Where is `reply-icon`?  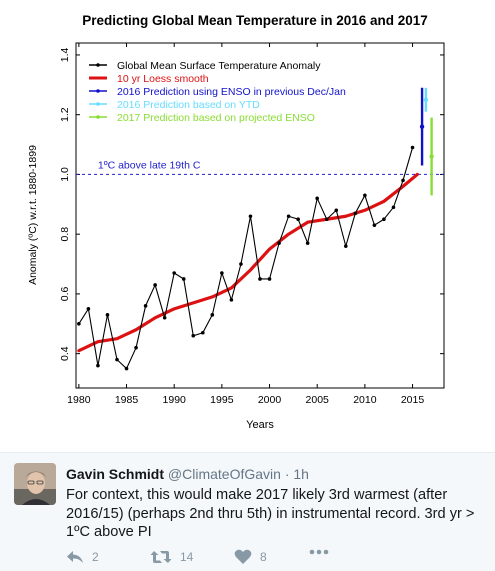 reply-icon is located at coordinates (75, 557).